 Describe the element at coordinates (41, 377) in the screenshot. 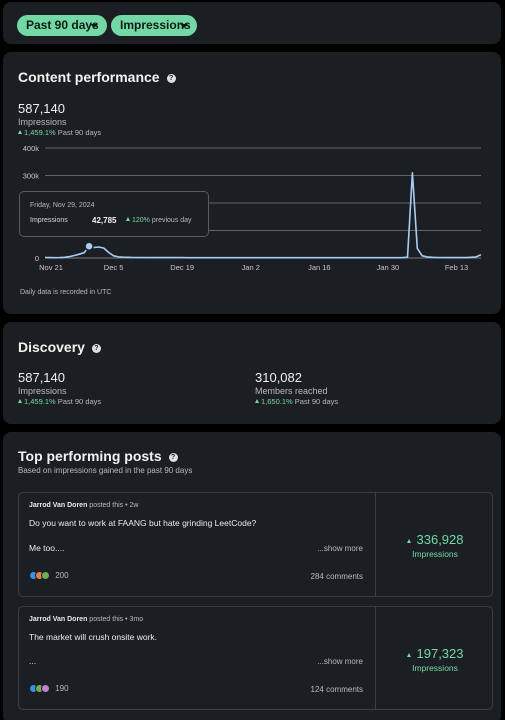

I see `discovery-impressions-value: 587,140` at that location.